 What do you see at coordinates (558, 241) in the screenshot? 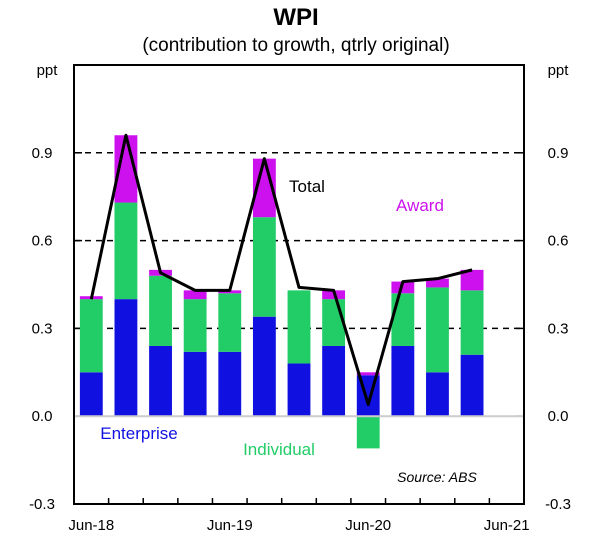
I see `y-tick-label-right: 0.6` at bounding box center [558, 241].